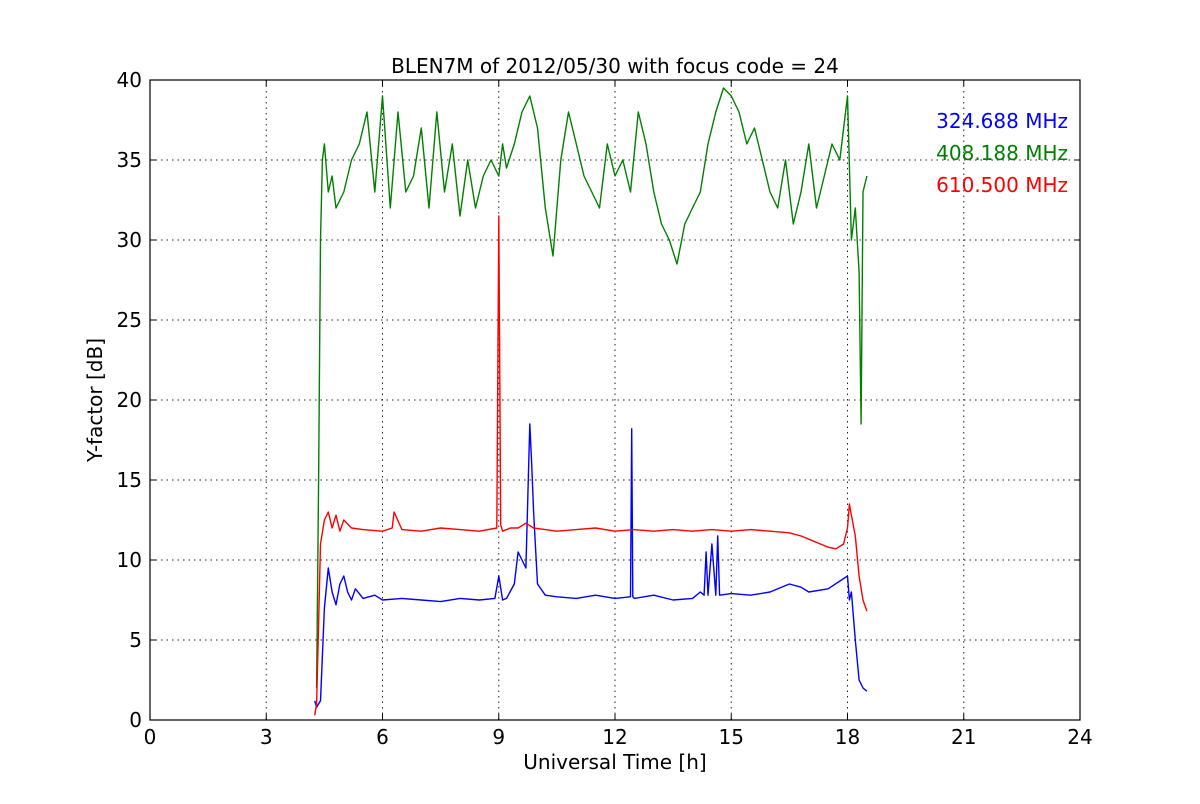 The height and width of the screenshot is (804, 1200). Describe the element at coordinates (847, 737) in the screenshot. I see `x-tick-label: 18` at that location.